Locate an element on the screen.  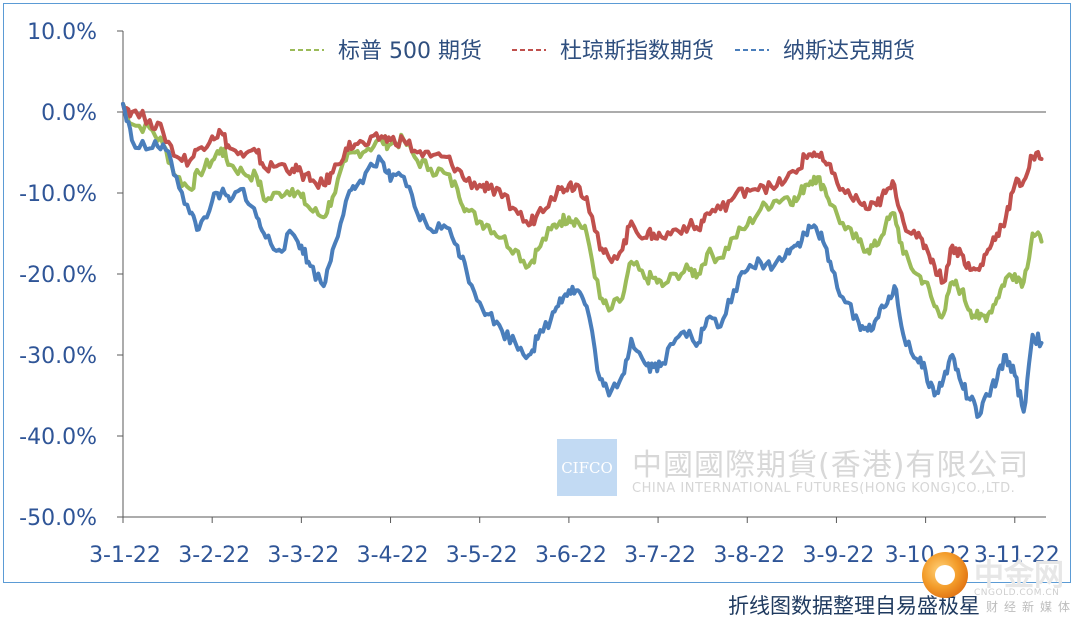
y-tick-label: -30.0% is located at coordinates (58, 356).